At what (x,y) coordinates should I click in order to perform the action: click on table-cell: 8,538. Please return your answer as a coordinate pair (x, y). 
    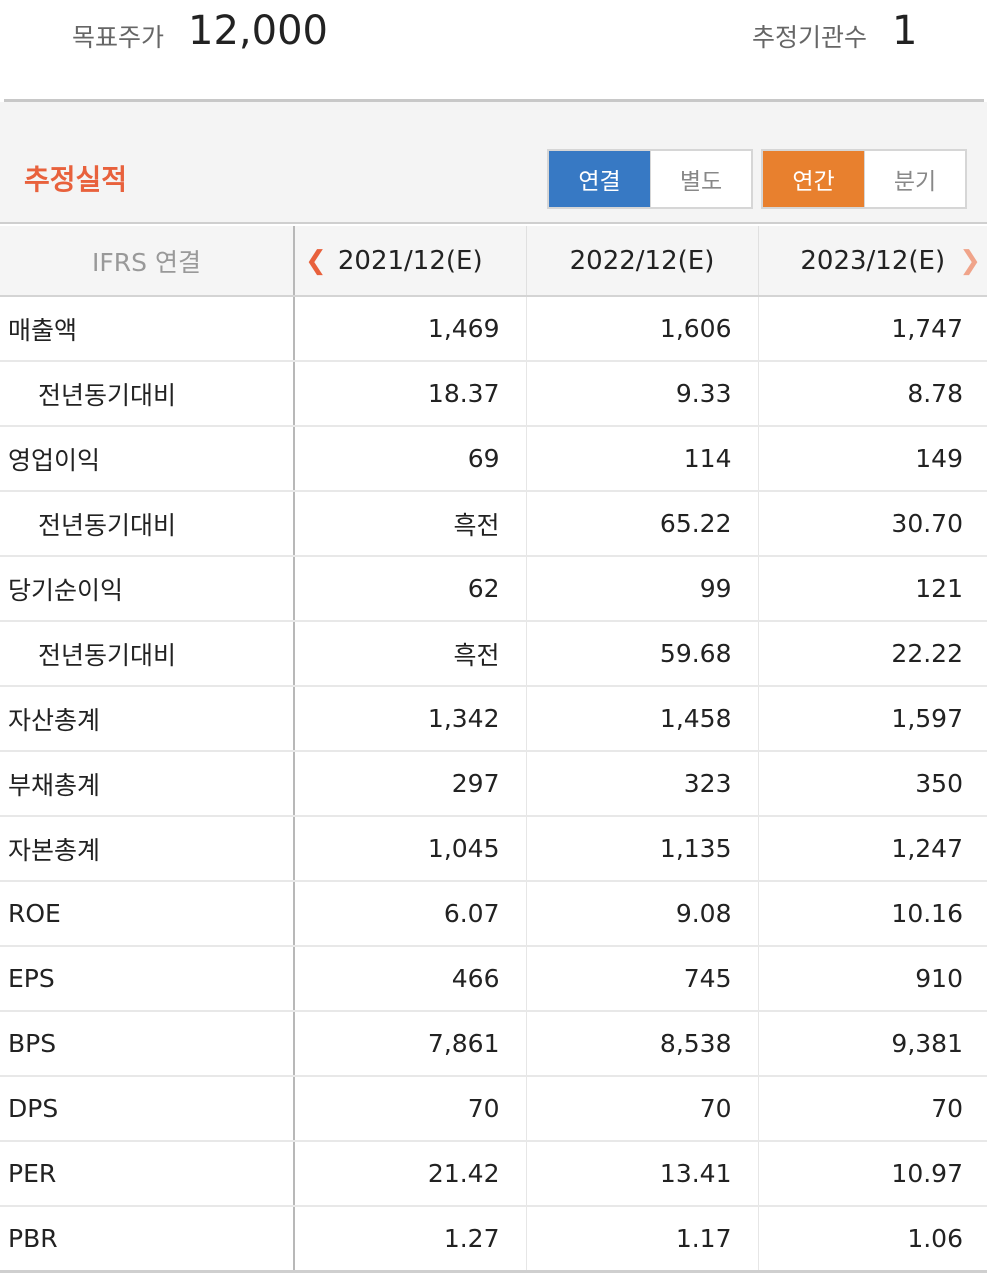
    Looking at the image, I should click on (642, 1044).